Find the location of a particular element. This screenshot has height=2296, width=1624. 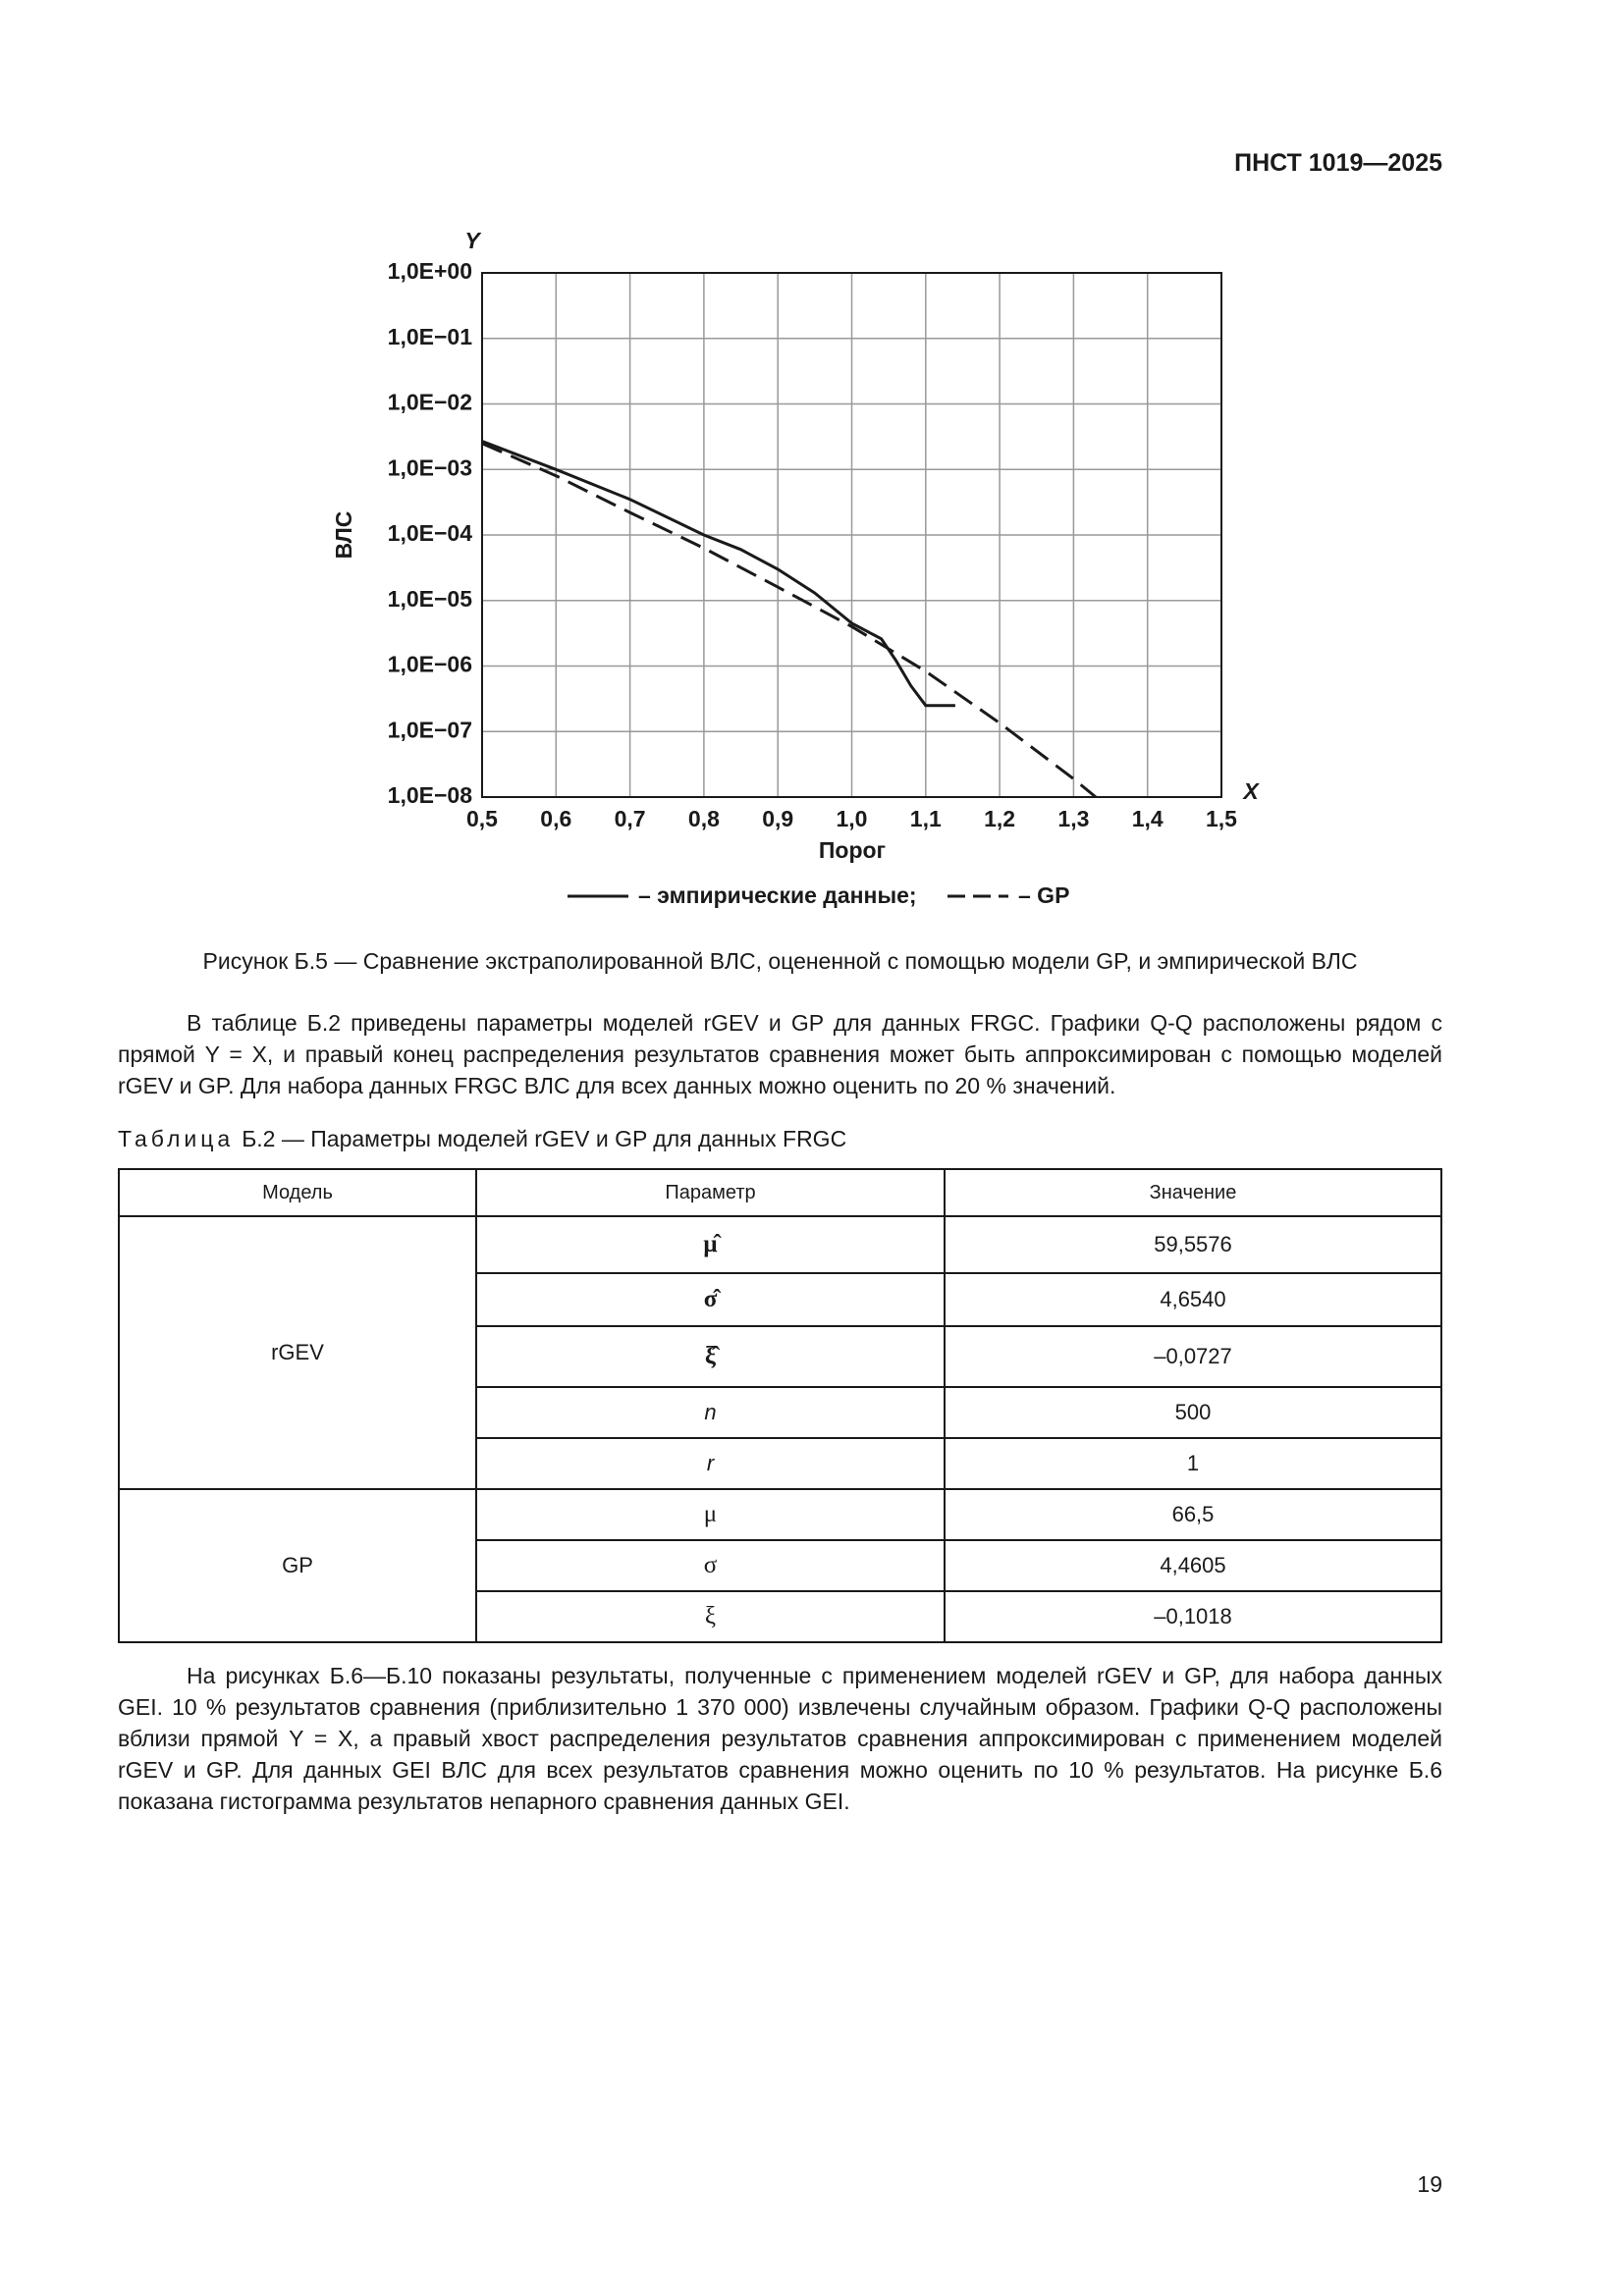

y-tick-label: 1,0E−03 is located at coordinates (430, 467).